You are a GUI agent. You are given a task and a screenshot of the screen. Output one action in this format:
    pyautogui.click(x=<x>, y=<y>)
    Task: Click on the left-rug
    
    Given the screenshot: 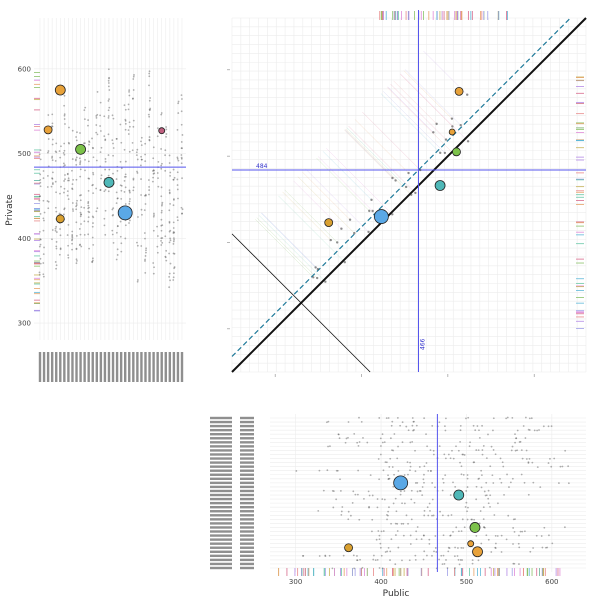 What is the action you would take?
    pyautogui.click(x=37, y=192)
    